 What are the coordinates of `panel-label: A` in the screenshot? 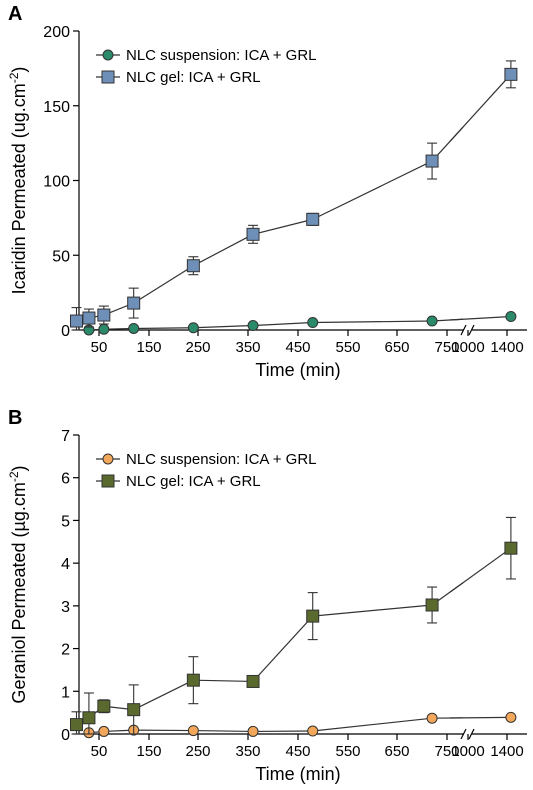 It's located at (15, 14).